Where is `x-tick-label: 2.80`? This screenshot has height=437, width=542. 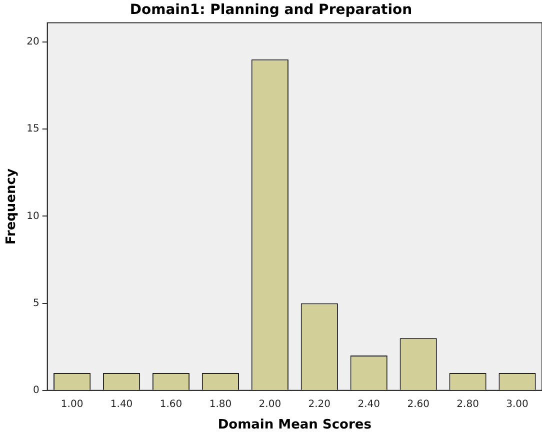
x-tick-label: 2.80 is located at coordinates (467, 404).